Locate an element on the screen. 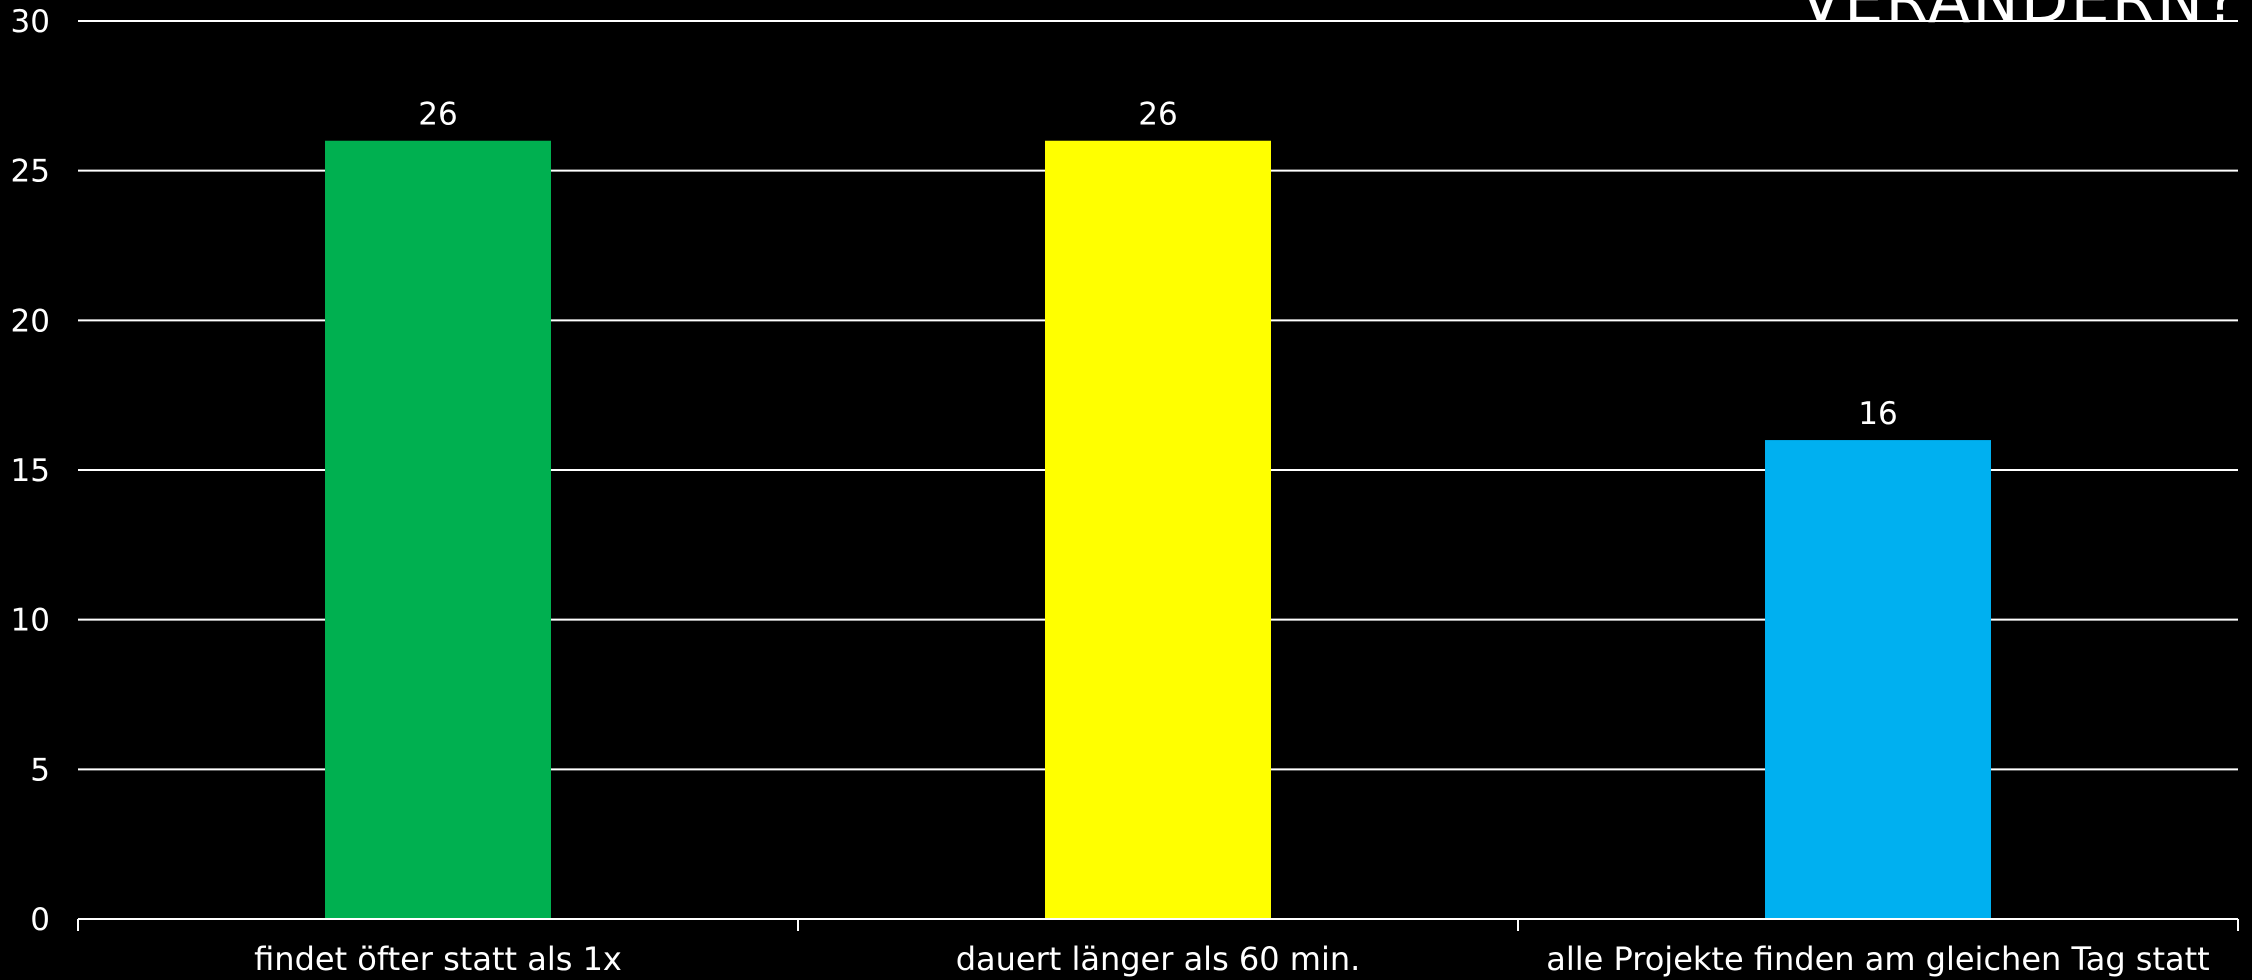 The width and height of the screenshot is (2252, 980). x-axis is located at coordinates (1158, 924).